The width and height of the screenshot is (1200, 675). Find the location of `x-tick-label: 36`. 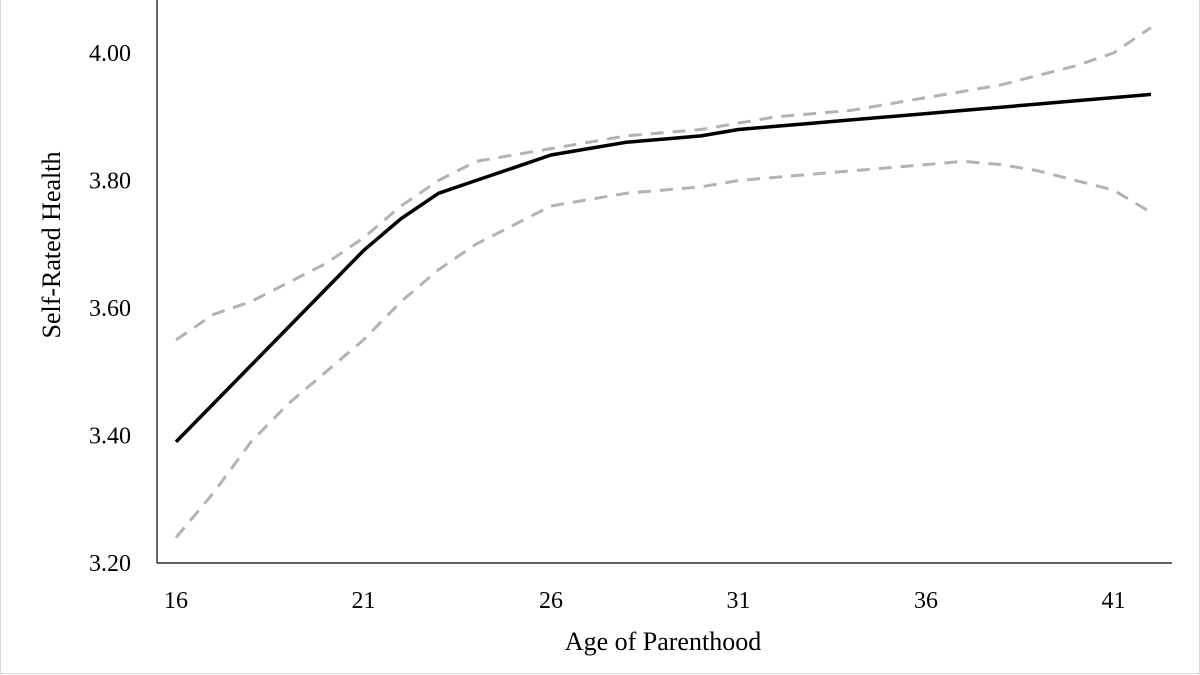

x-tick-label: 36 is located at coordinates (926, 601).